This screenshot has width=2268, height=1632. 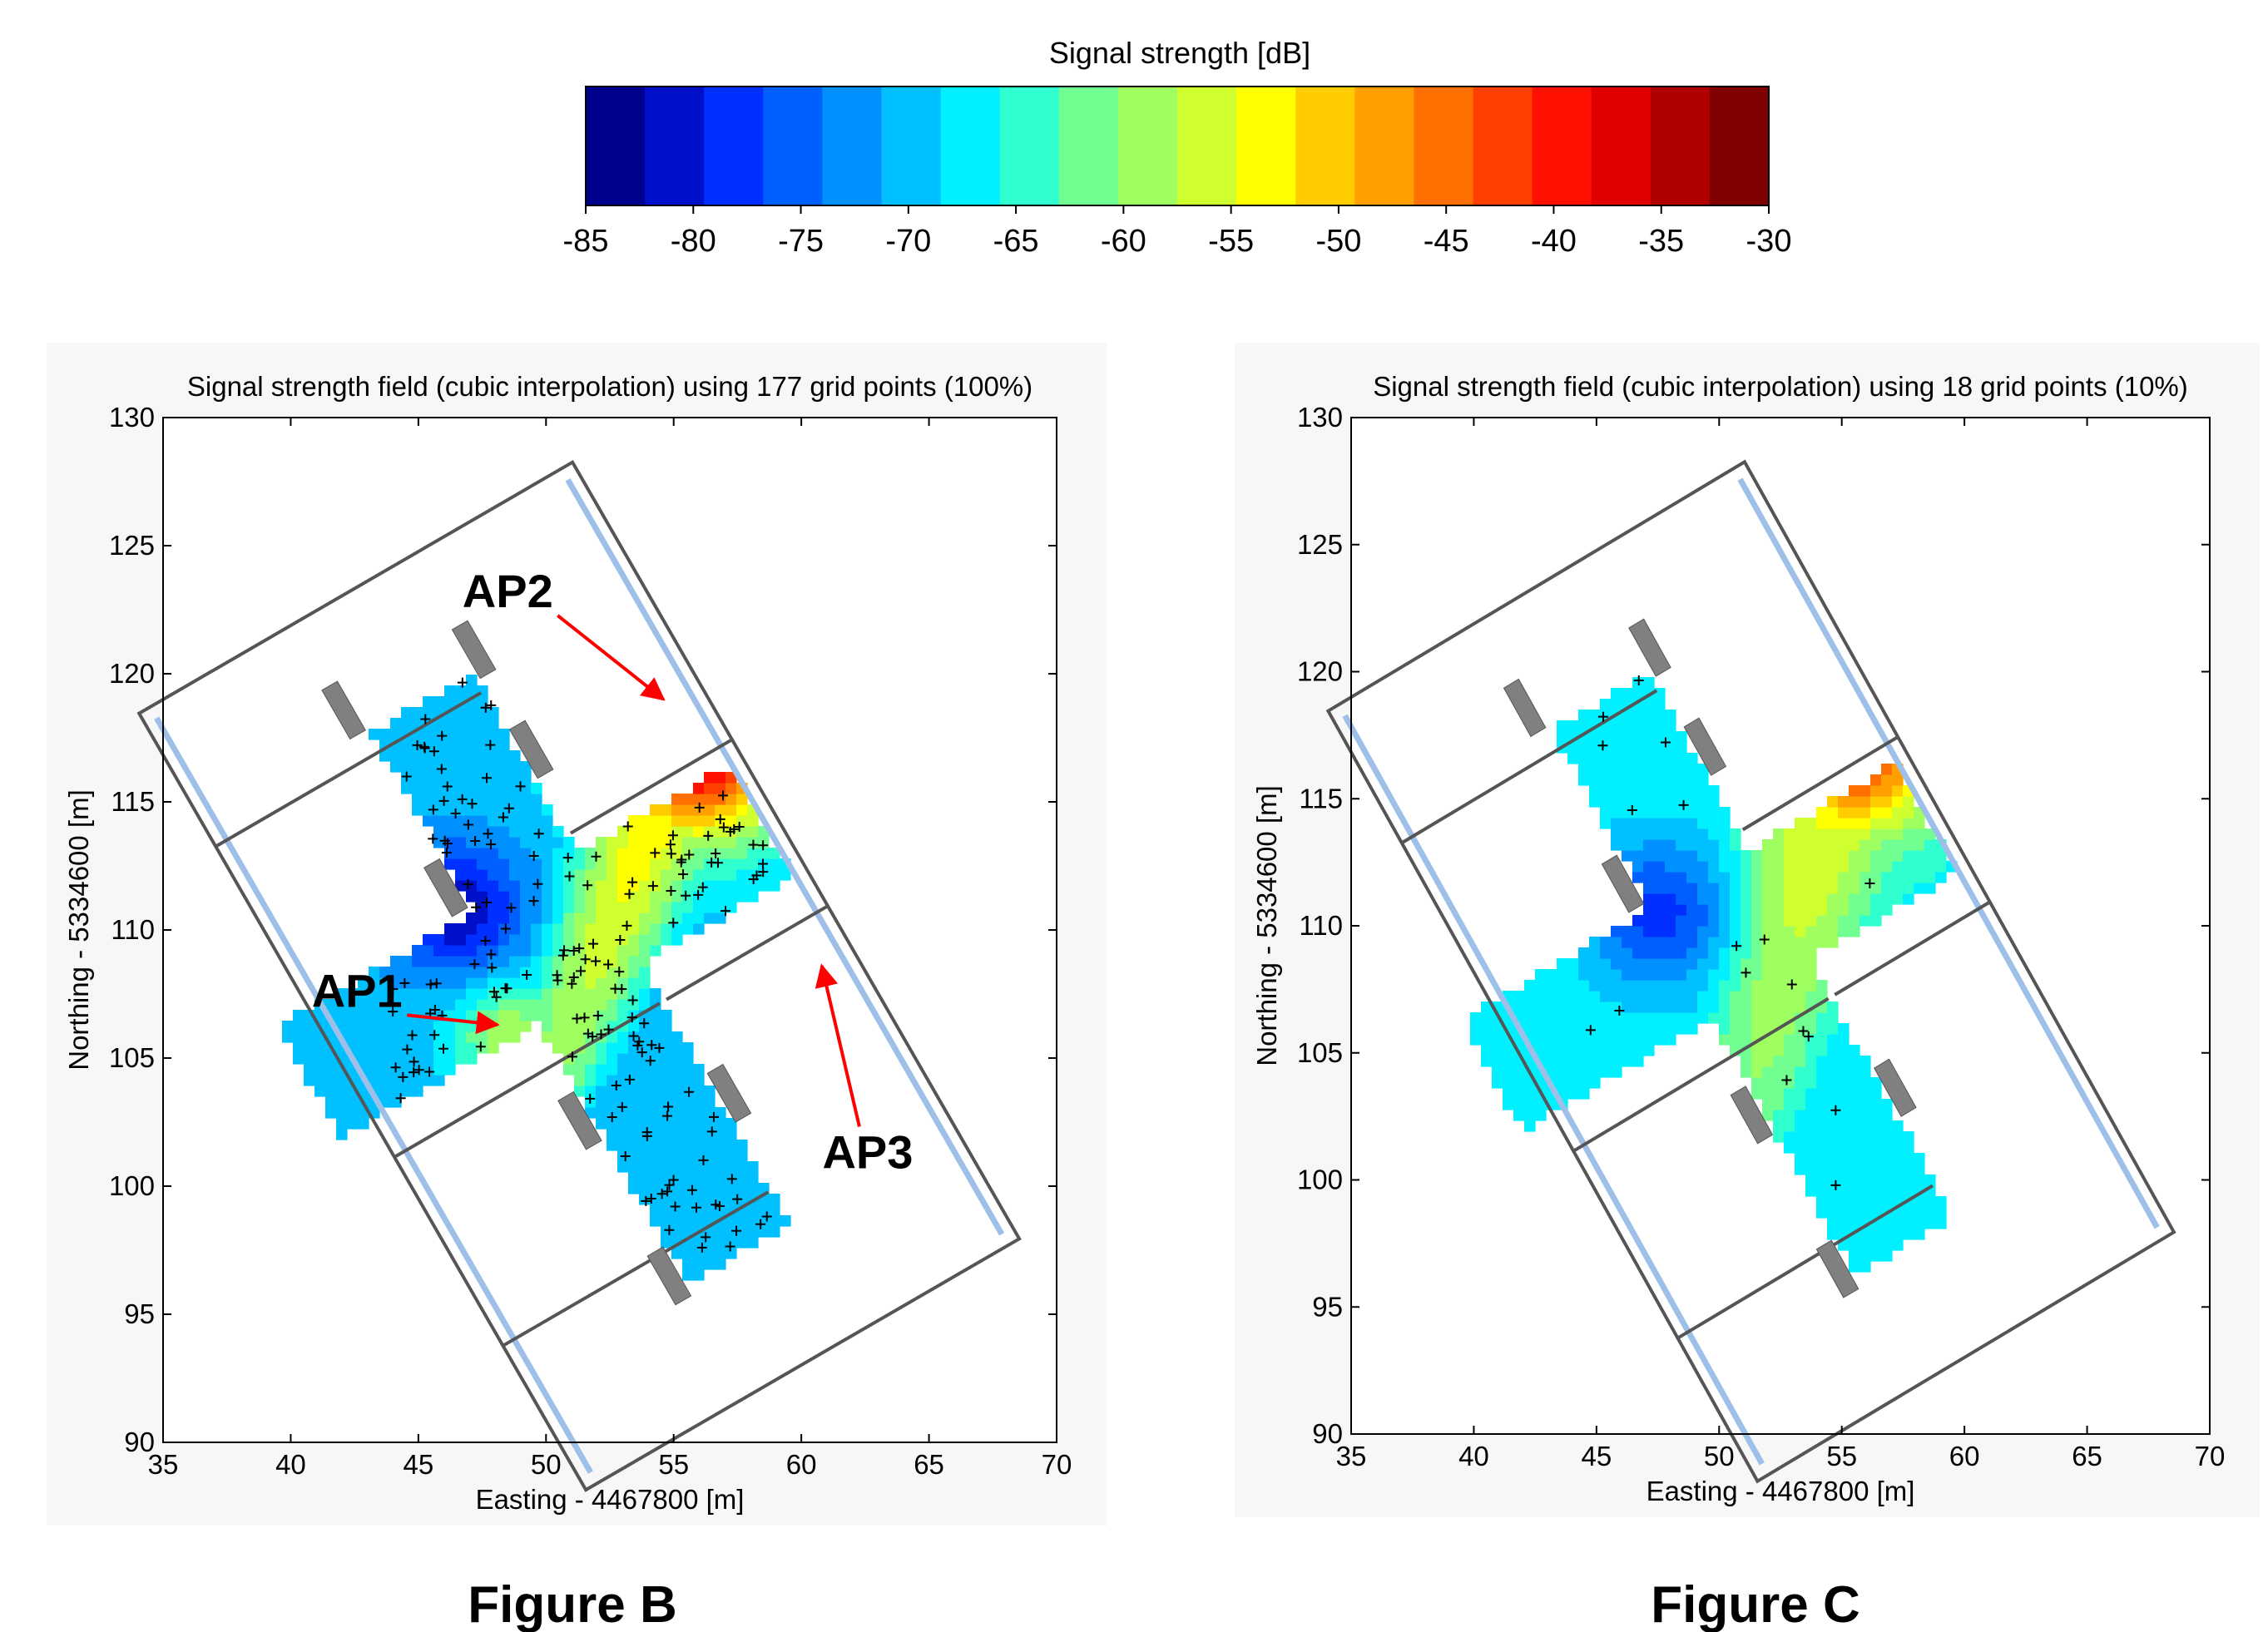 I want to click on door, so click(x=531, y=749).